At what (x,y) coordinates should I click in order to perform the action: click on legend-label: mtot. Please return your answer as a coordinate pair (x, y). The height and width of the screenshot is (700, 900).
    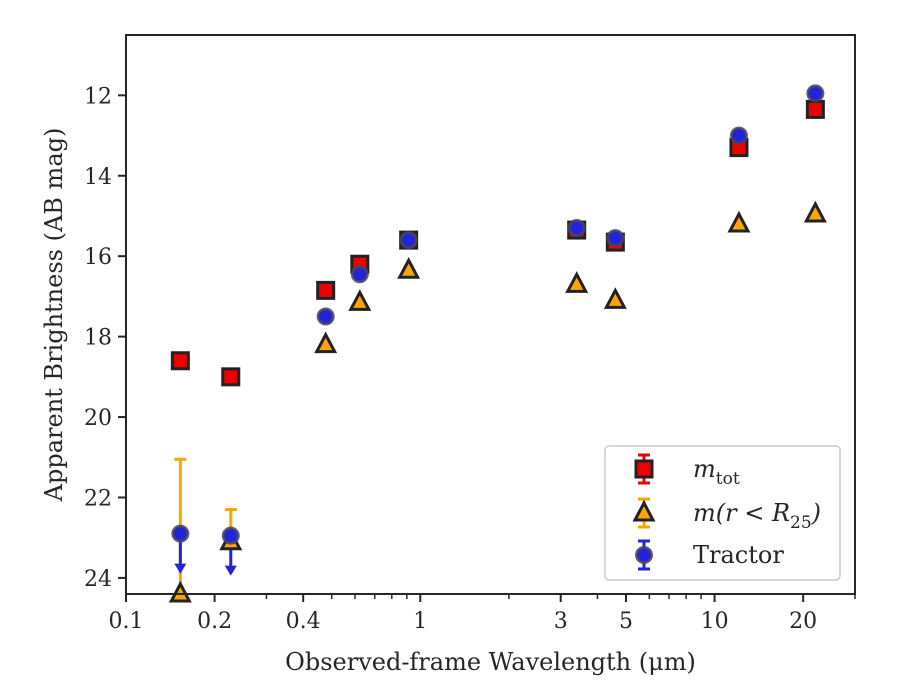
    Looking at the image, I should click on (716, 472).